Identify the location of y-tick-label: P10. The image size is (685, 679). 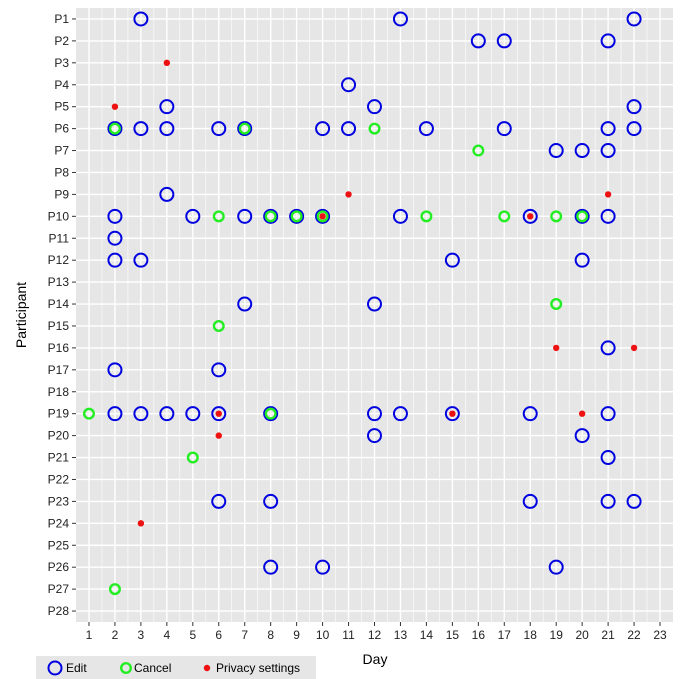
(59, 216).